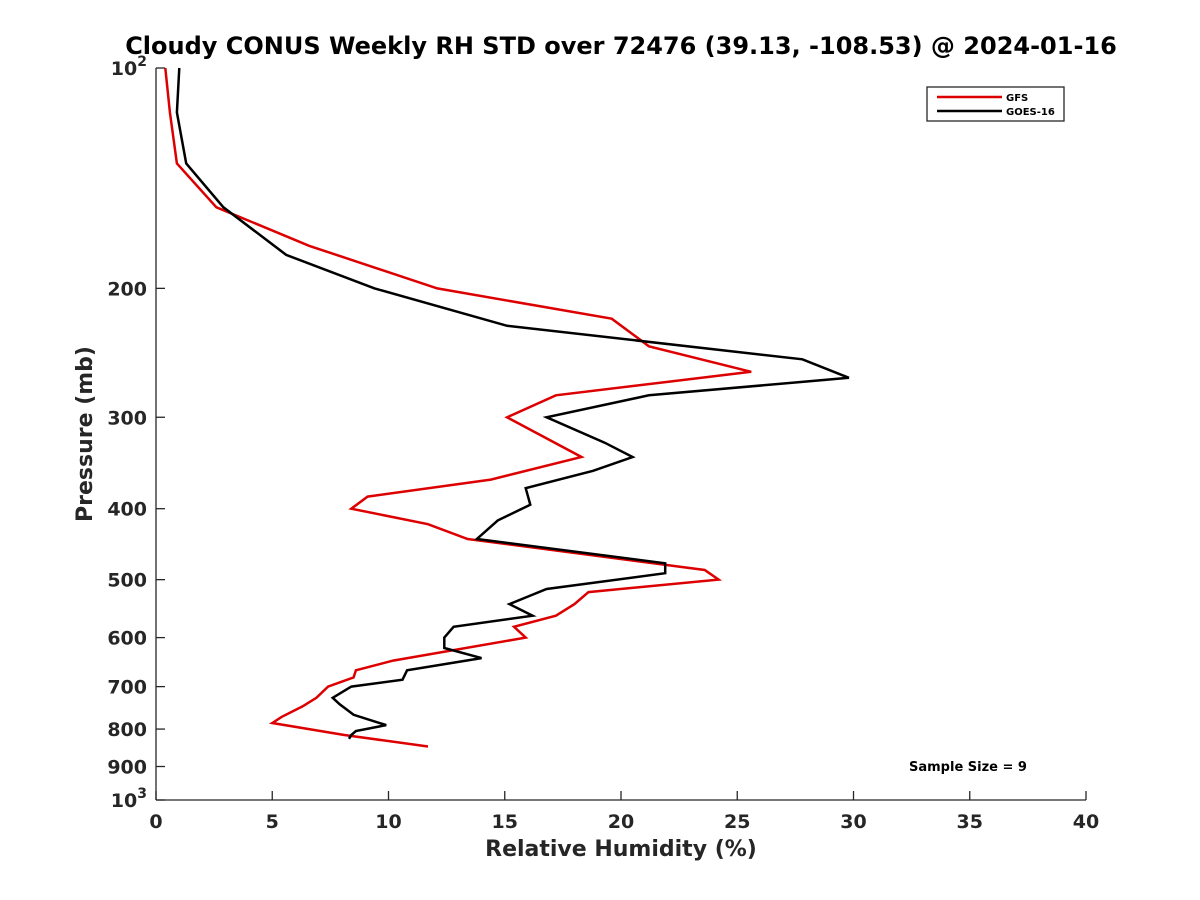 This screenshot has height=900, width=1200. I want to click on y-tick-label: 400, so click(127, 510).